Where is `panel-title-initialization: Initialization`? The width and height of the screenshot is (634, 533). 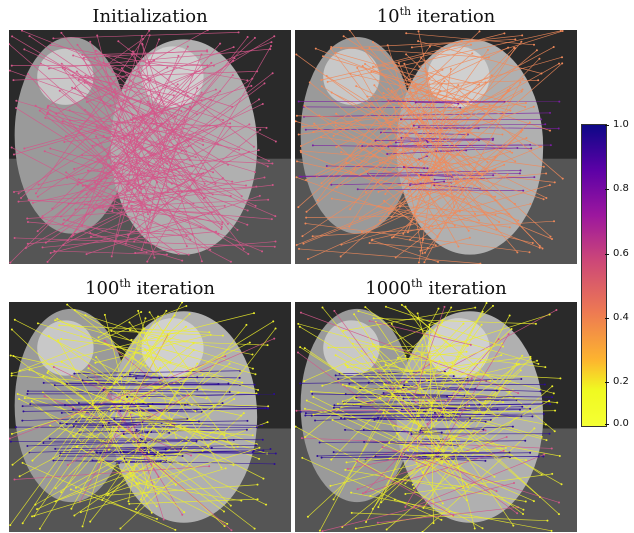
panel-title-initialization: Initialization is located at coordinates (150, 16).